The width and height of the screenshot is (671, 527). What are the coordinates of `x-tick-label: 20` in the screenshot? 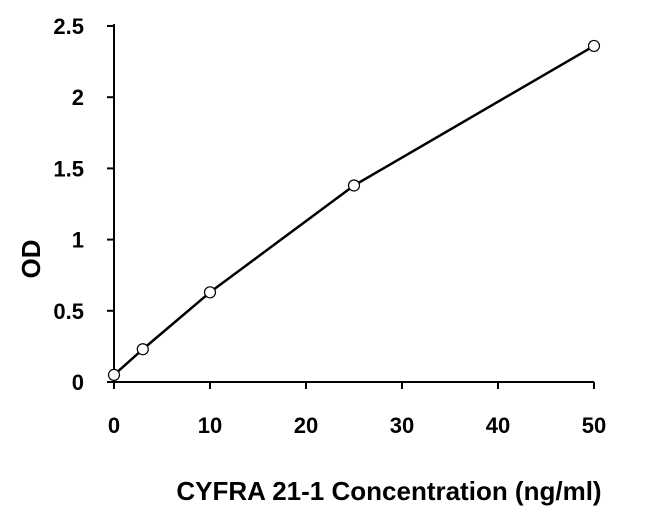 It's located at (306, 425).